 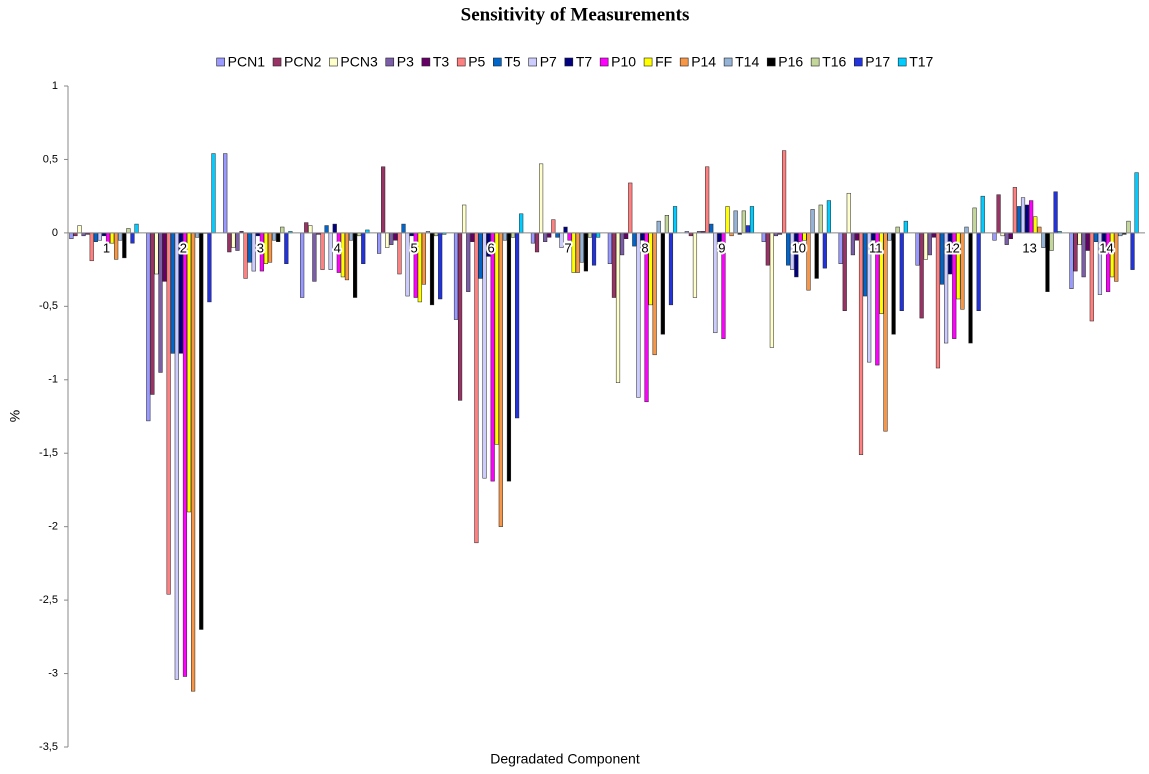 I want to click on x-tick-label: 9, so click(x=721, y=247).